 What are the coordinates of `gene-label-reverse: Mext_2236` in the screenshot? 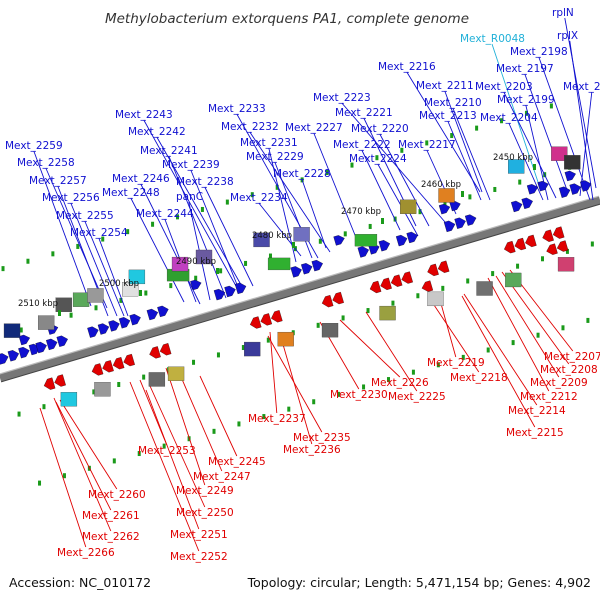 It's located at (312, 450).